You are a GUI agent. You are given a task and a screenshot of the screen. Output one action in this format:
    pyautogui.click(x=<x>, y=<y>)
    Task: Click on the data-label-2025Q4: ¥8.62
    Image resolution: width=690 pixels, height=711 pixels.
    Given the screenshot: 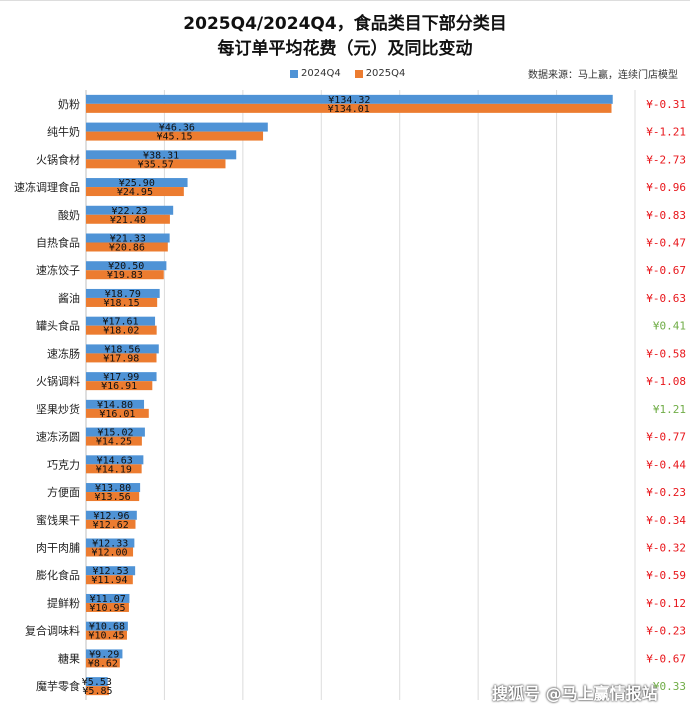 What is the action you would take?
    pyautogui.click(x=103, y=663)
    